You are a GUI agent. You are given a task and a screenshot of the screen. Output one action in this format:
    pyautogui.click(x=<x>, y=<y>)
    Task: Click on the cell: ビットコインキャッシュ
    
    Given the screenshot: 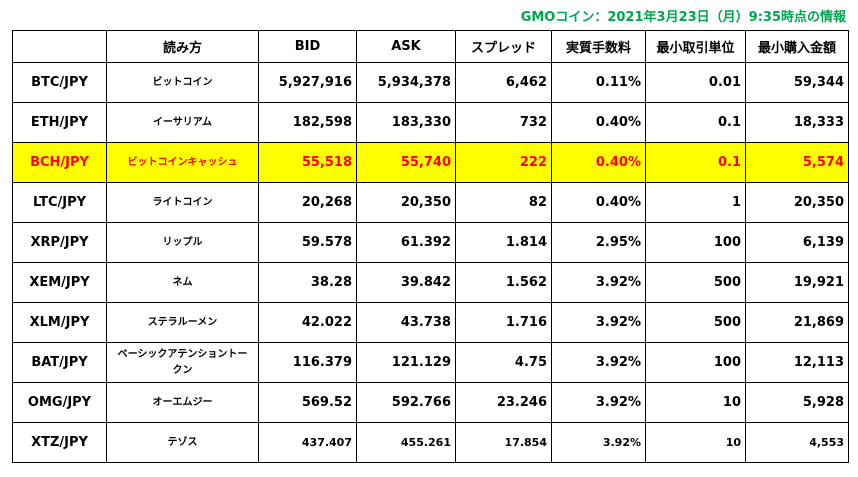 What is the action you would take?
    pyautogui.click(x=182, y=162)
    